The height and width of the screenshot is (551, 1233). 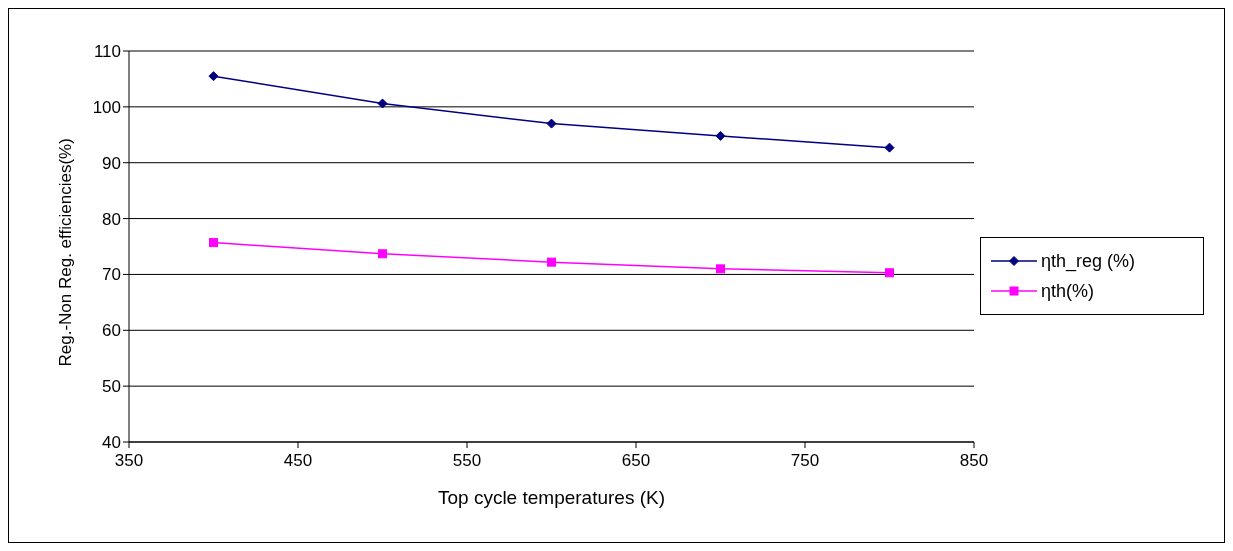 I want to click on y-tick-label: 40, so click(x=111, y=443).